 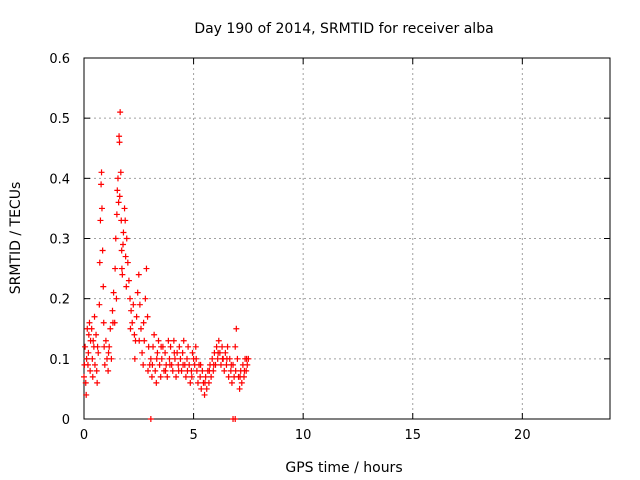 I want to click on y-axis-label: SRMTID / TECUs, so click(x=16, y=238).